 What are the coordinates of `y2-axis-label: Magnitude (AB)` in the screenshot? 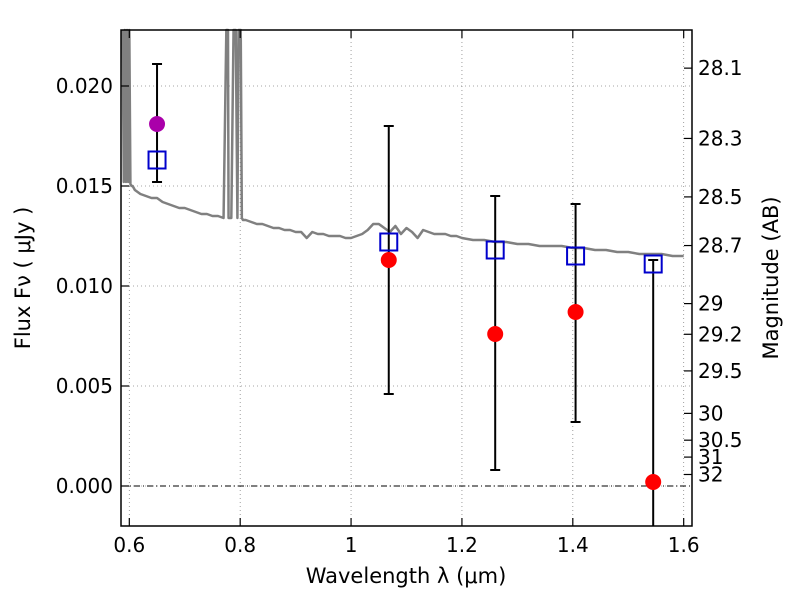 It's located at (771, 277).